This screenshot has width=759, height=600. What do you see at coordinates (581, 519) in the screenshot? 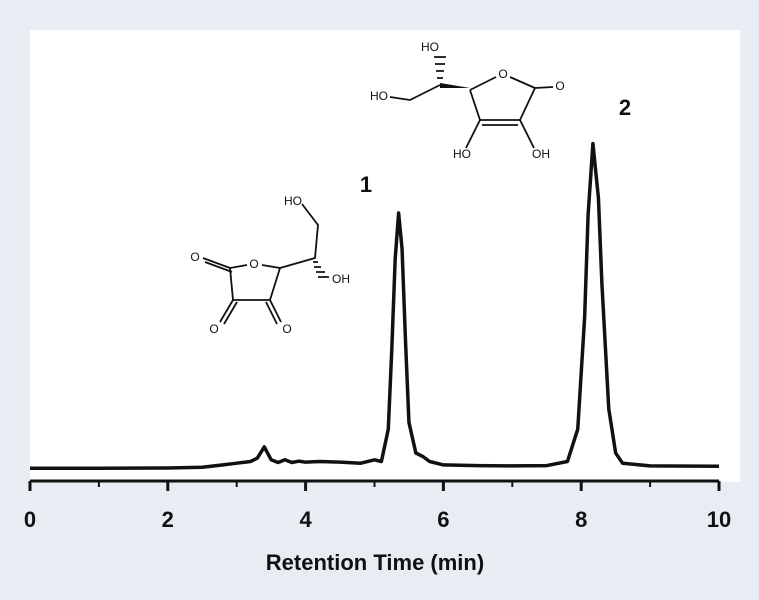
I see `x-tick-label: 8` at bounding box center [581, 519].